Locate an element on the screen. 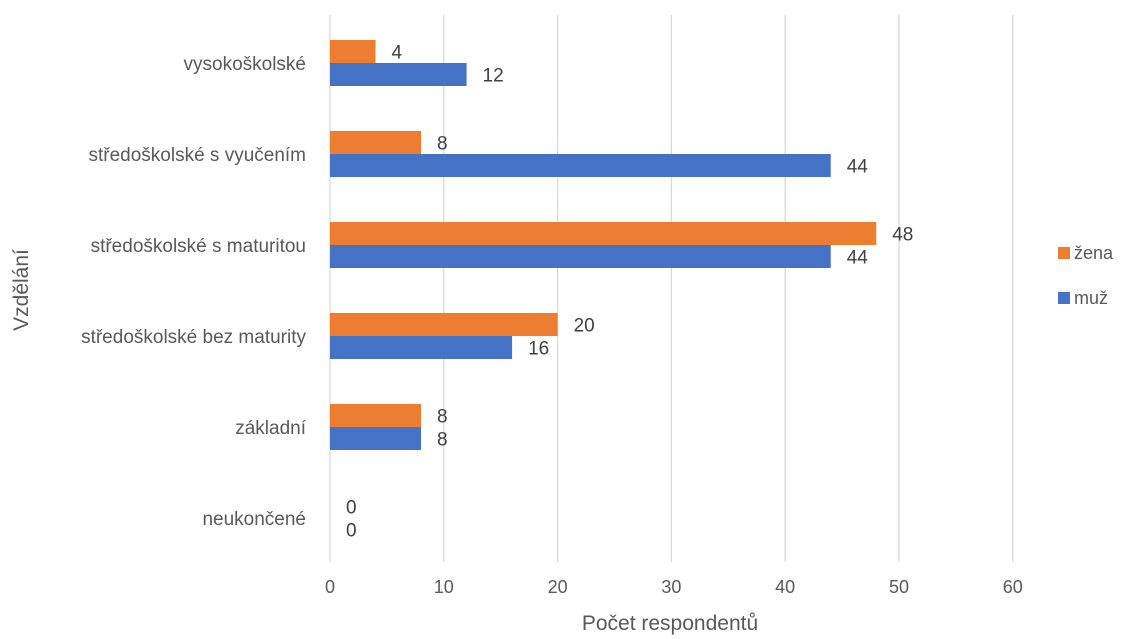  x-tick-labels: 0 10 20 30 40 50 60 is located at coordinates (674, 587).